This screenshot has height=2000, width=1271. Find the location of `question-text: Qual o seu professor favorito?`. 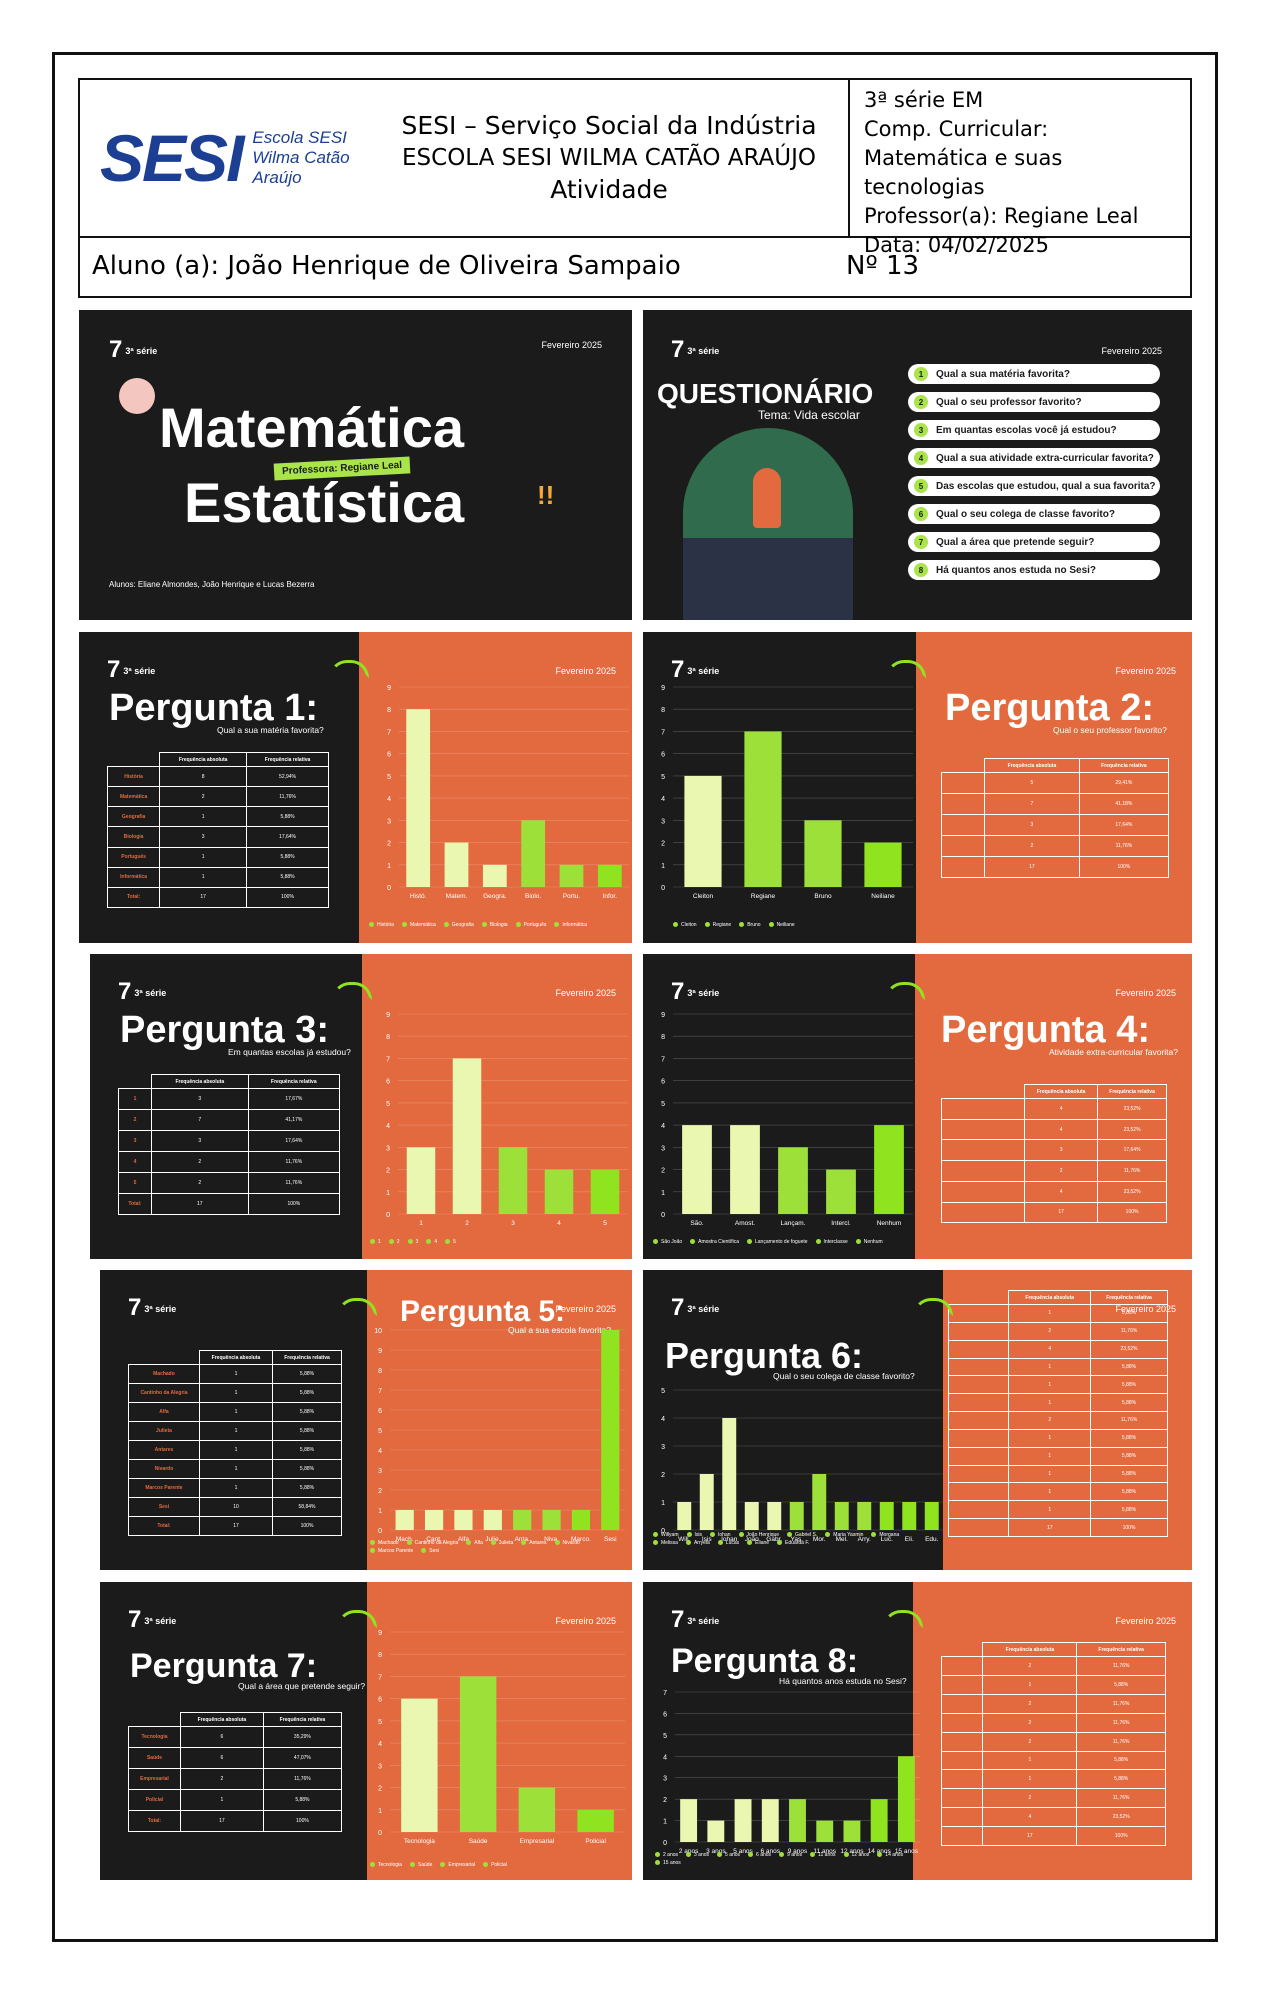

question-text: Qual o seu professor favorito? is located at coordinates (1009, 402).